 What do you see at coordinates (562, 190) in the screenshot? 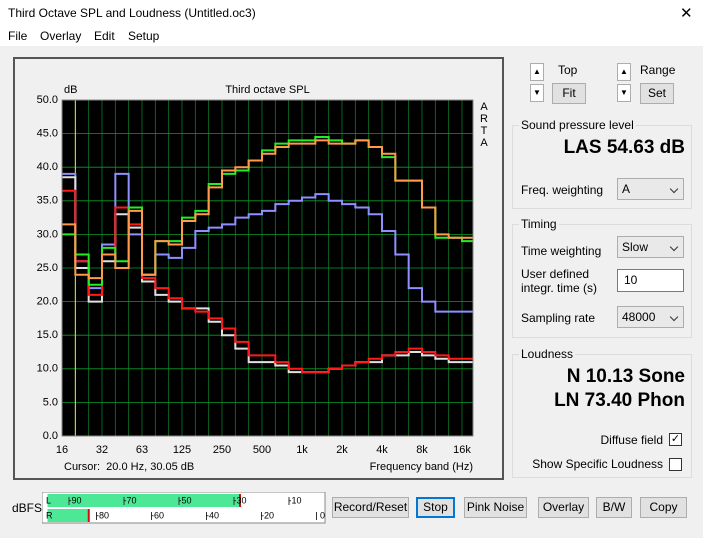
I see `label: Freq. weighting` at bounding box center [562, 190].